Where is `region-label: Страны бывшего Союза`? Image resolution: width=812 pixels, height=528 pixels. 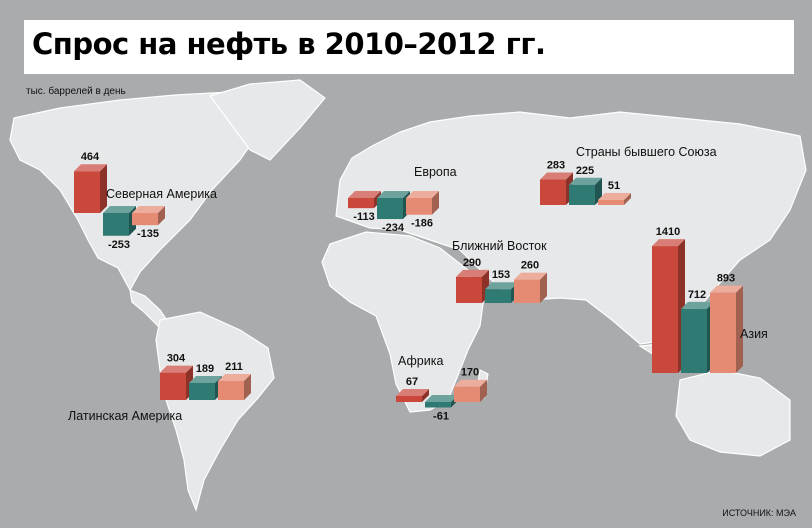
region-label: Страны бывшего Союза is located at coordinates (646, 152).